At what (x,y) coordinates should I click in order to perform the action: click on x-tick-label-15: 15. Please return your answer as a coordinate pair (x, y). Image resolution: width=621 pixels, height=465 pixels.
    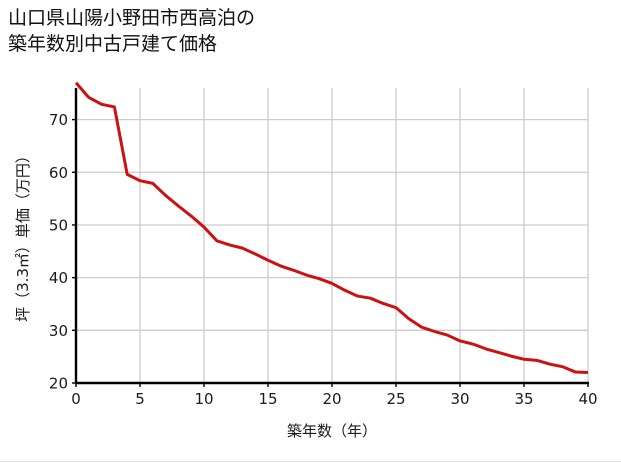
    Looking at the image, I should click on (267, 399).